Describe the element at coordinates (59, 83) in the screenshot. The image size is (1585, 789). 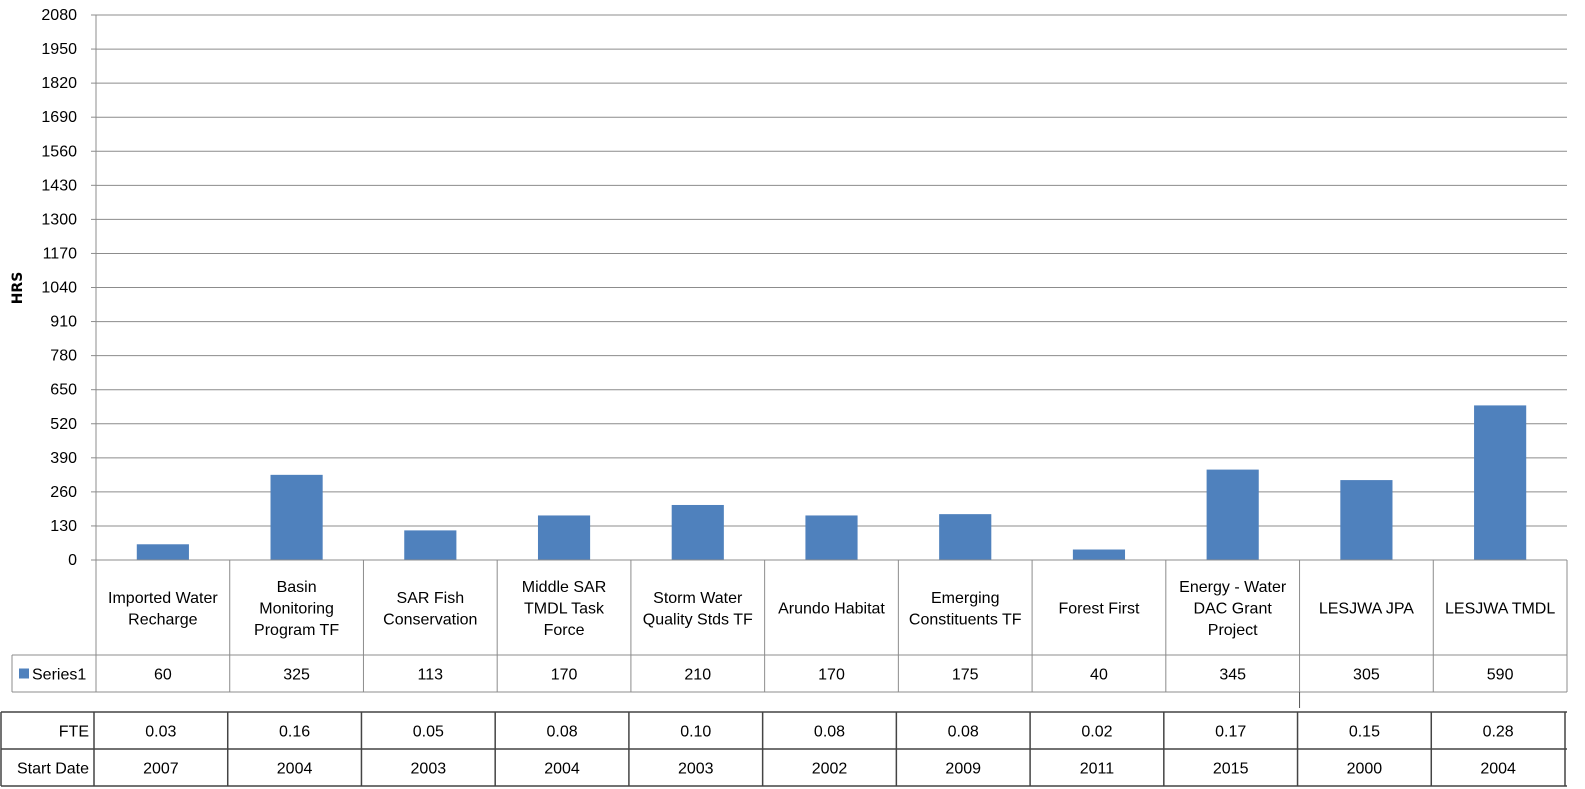
I see `y-tick-label: 1820` at that location.